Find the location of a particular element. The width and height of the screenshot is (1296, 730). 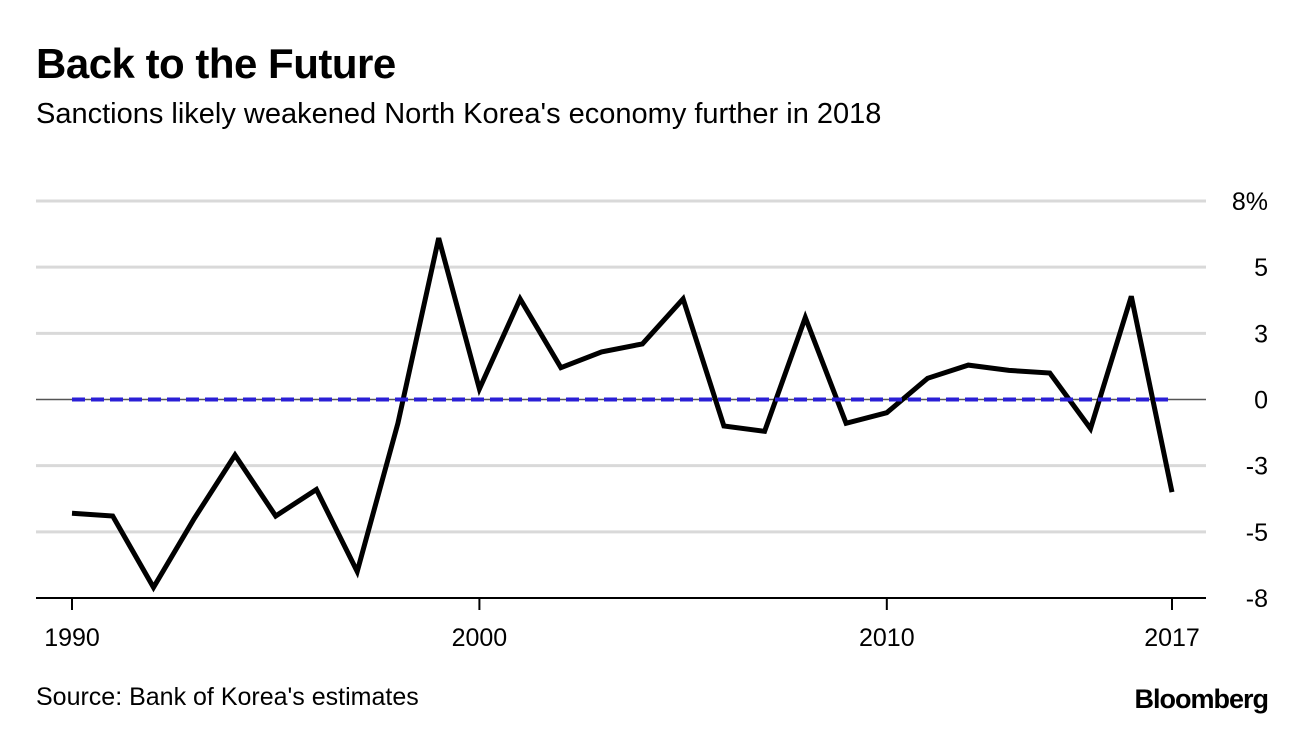

x-tick-label: 2000 is located at coordinates (480, 638).